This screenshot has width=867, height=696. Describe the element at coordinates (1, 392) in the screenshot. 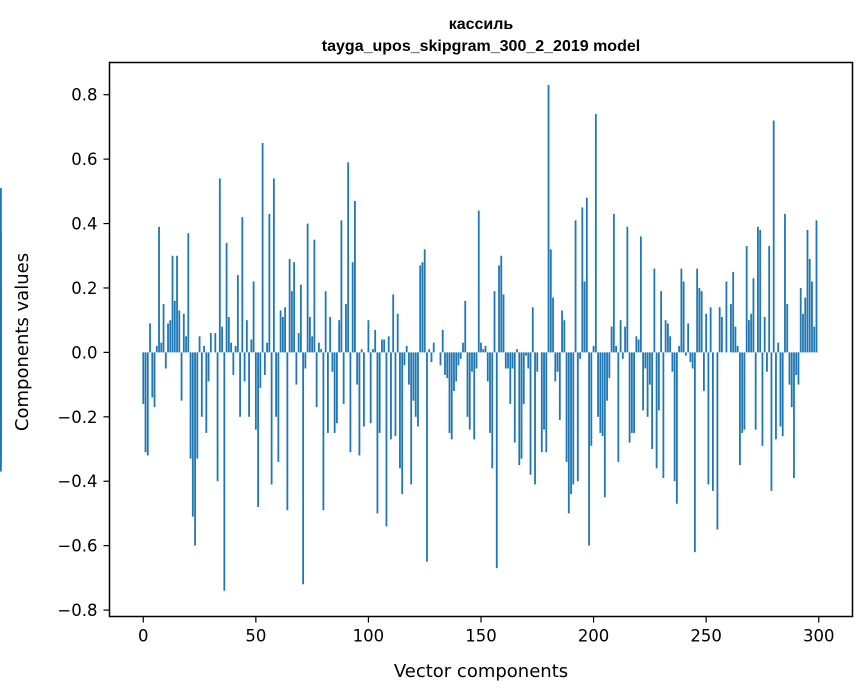

I see `bar-undefined` at that location.